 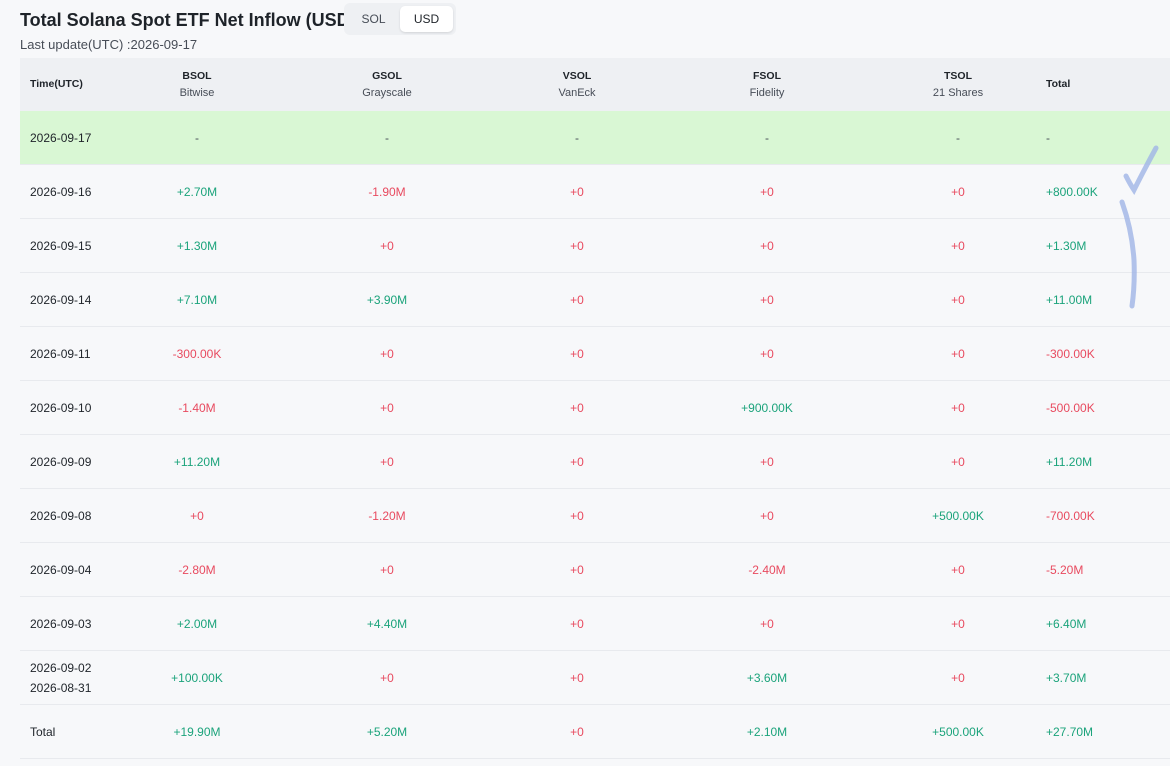 What do you see at coordinates (197, 731) in the screenshot?
I see `bsol-value: +19.90M` at bounding box center [197, 731].